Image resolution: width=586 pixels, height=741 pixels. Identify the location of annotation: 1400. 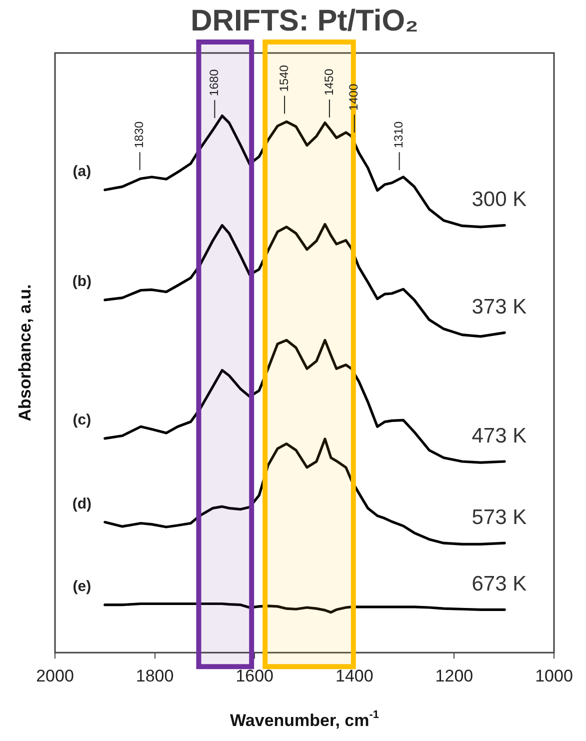
(353, 97).